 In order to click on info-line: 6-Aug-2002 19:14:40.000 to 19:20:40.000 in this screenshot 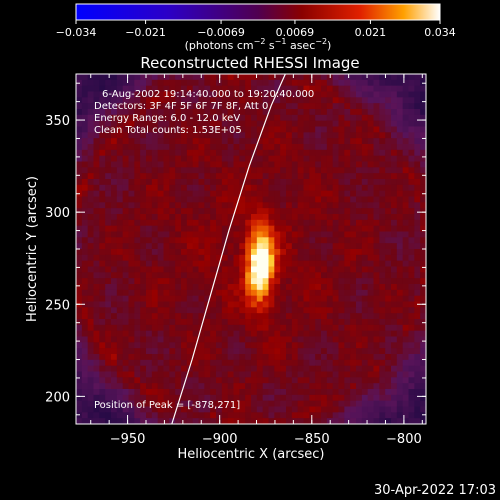, I will do `click(208, 94)`.